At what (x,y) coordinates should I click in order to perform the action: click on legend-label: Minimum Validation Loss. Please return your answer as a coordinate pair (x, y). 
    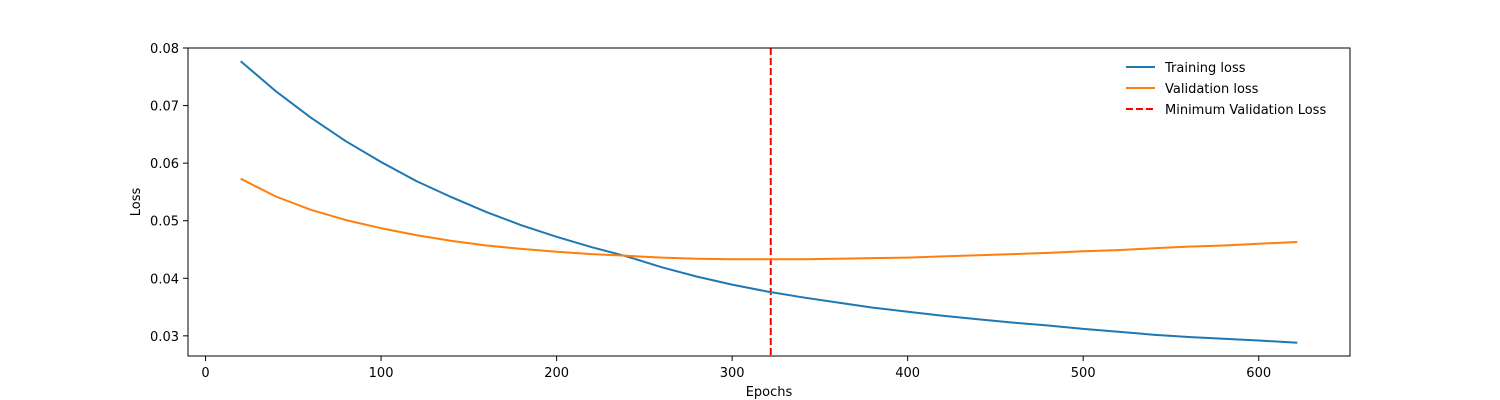
    Looking at the image, I should click on (1245, 110).